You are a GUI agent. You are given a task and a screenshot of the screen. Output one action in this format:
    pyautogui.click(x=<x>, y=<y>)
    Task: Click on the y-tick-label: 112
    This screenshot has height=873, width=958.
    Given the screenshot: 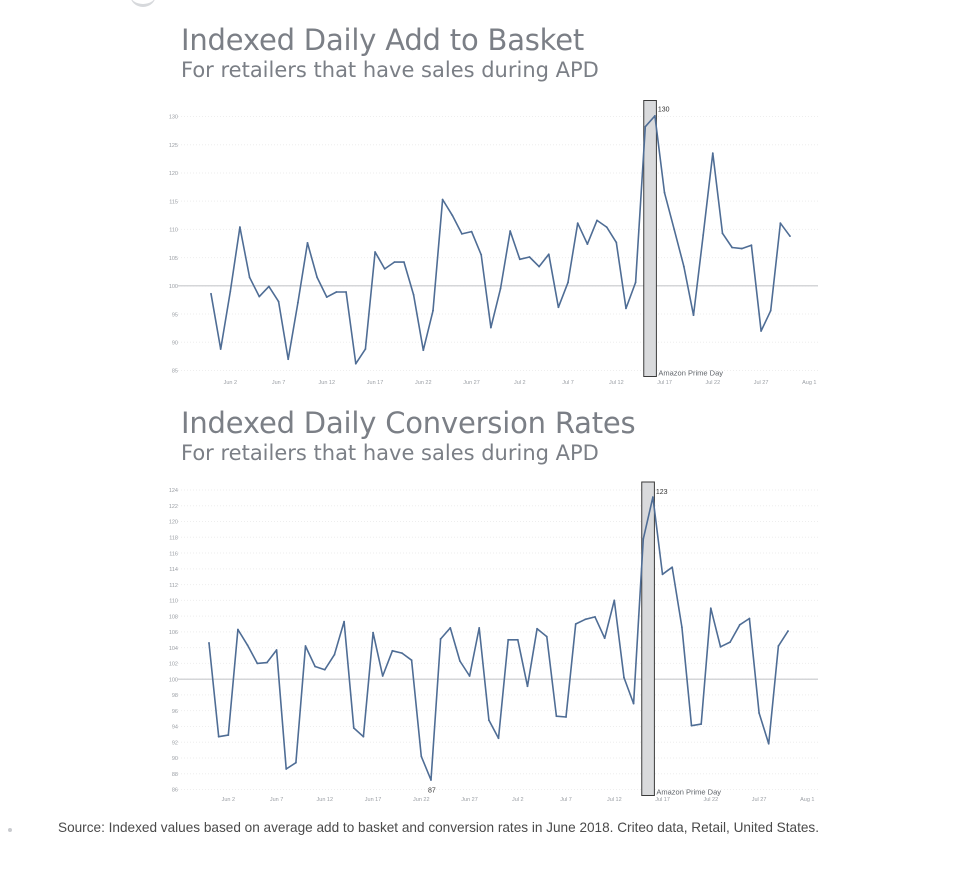 What is the action you would take?
    pyautogui.click(x=173, y=586)
    